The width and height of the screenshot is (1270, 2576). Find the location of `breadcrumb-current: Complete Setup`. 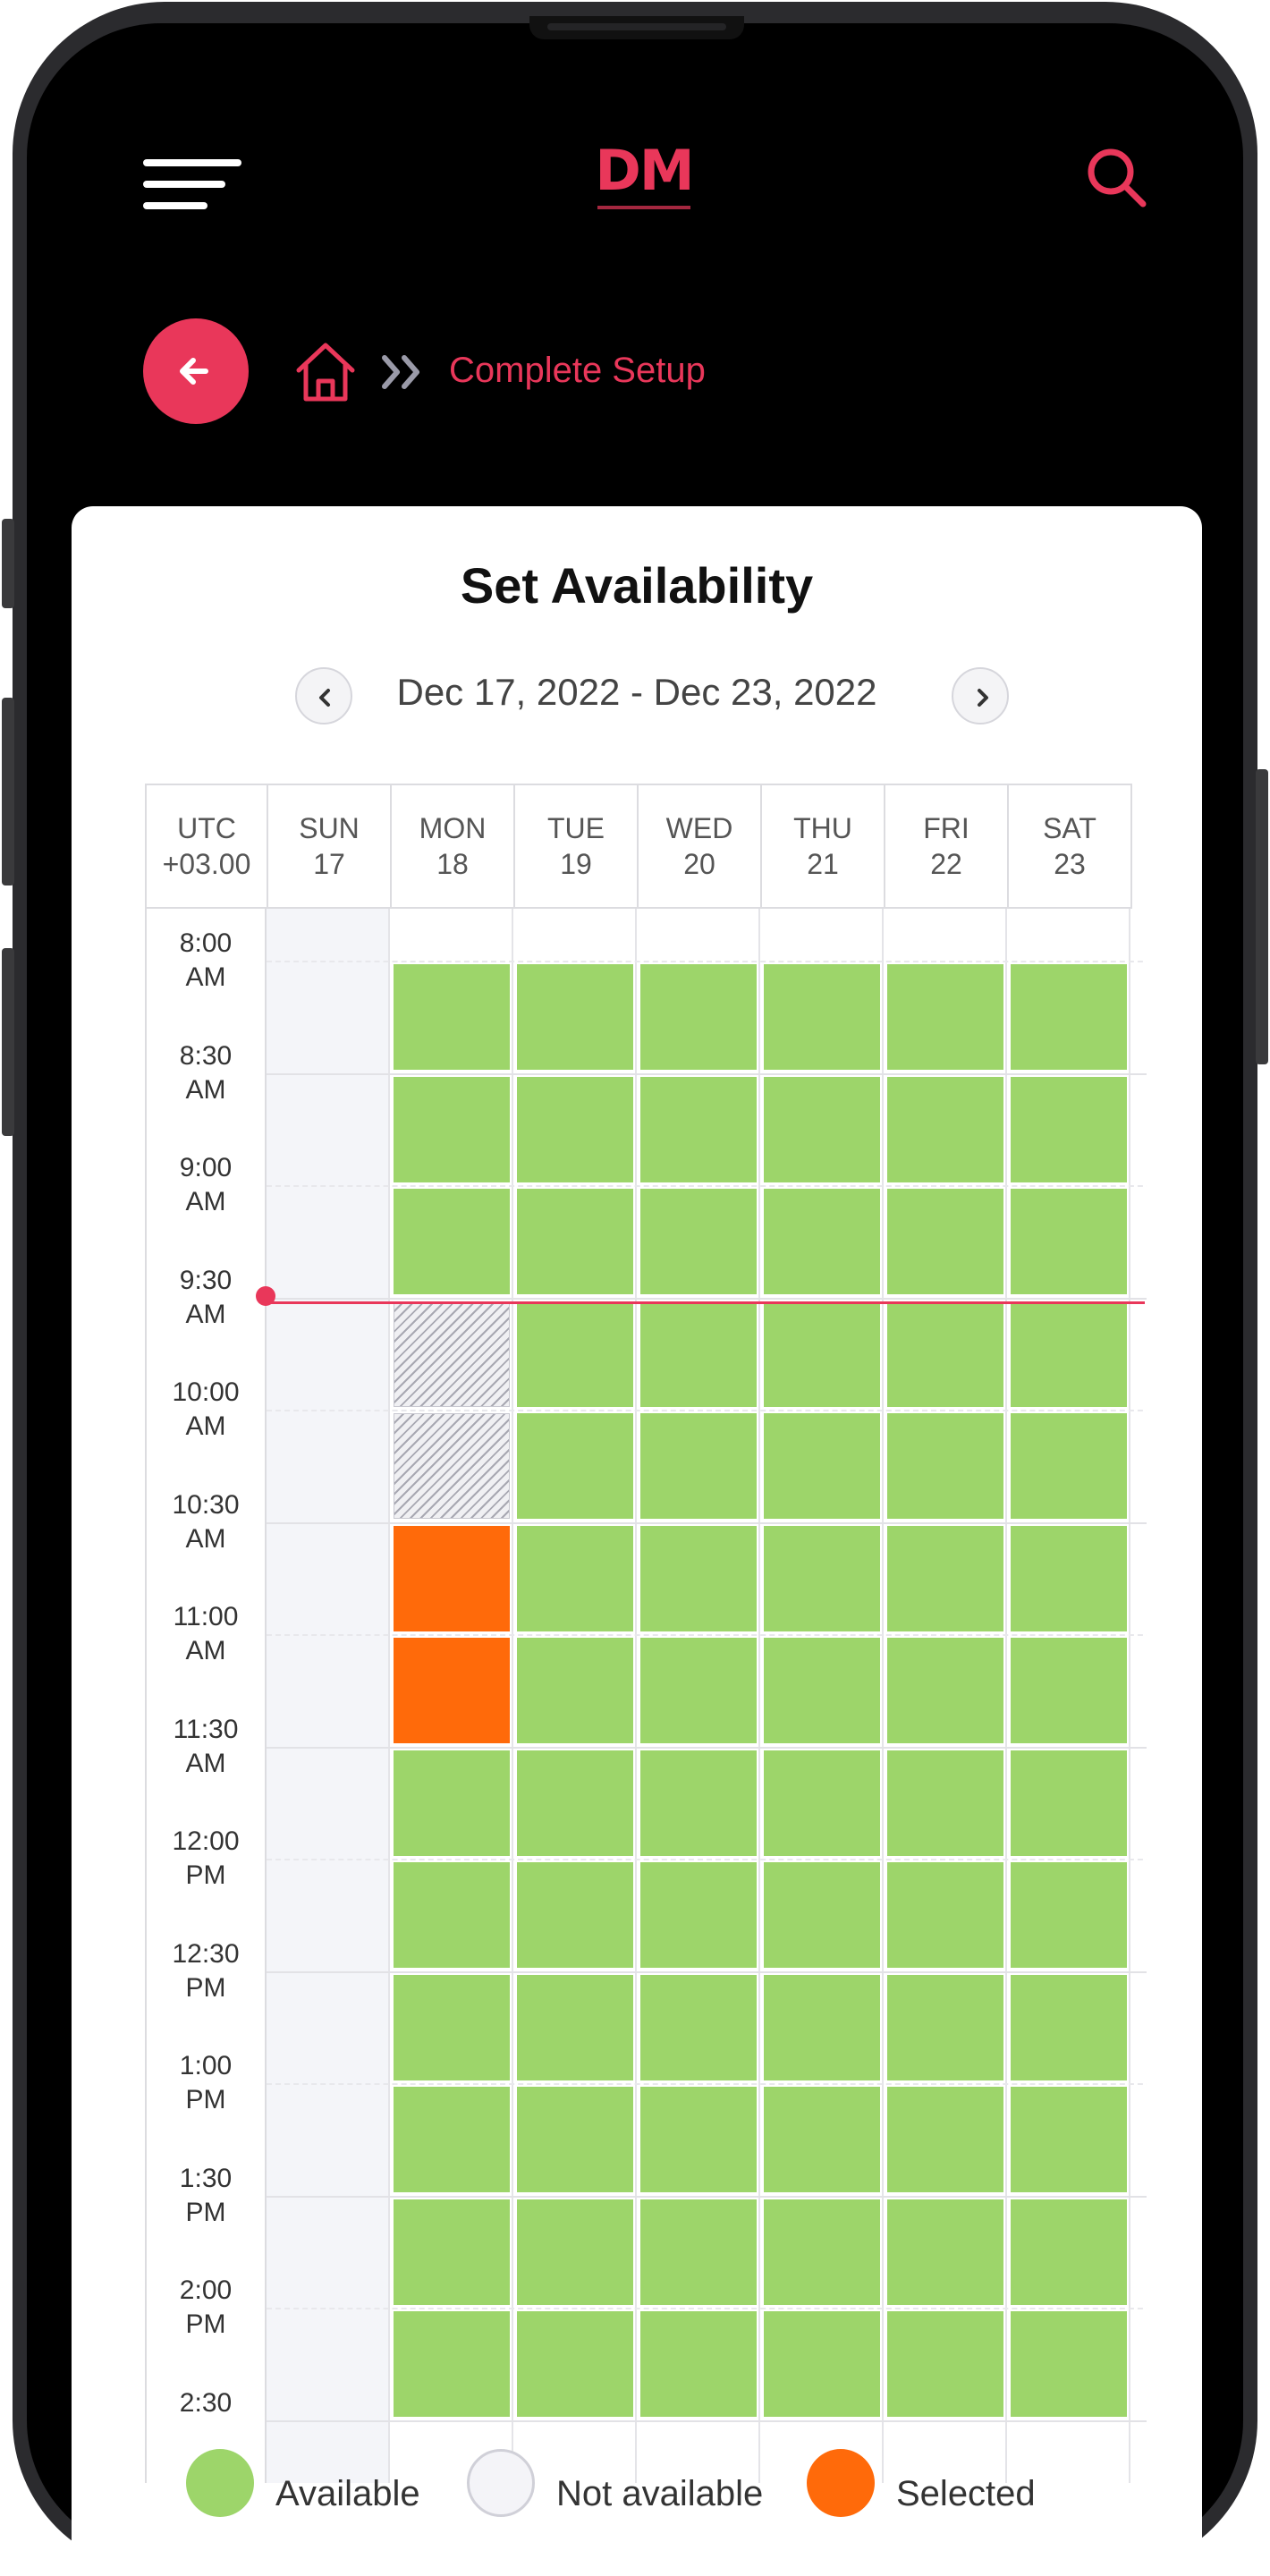

breadcrumb-current: Complete Setup is located at coordinates (577, 370).